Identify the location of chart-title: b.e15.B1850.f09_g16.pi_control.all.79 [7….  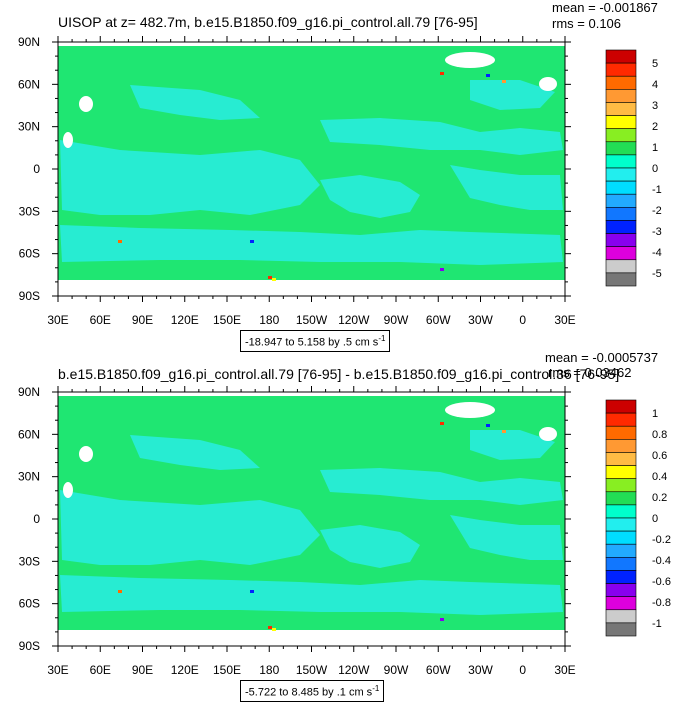
(339, 374).